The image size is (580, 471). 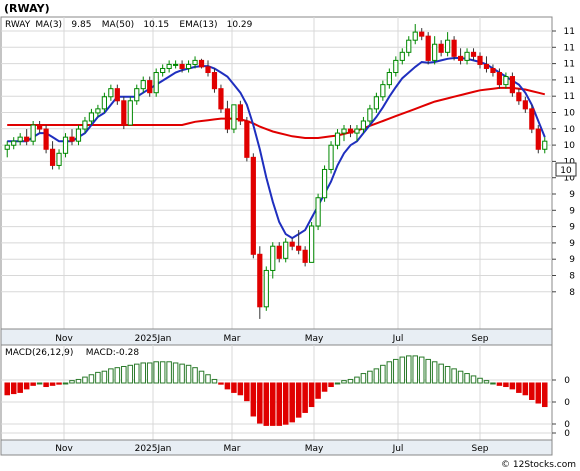 I want to click on price-x-label: Sep, so click(x=480, y=339).